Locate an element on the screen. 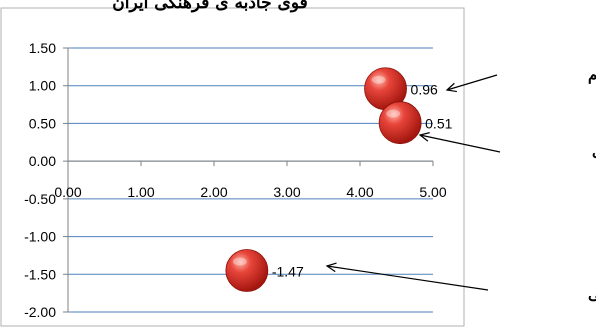  y-tick-label: -1.50 is located at coordinates (40, 274).